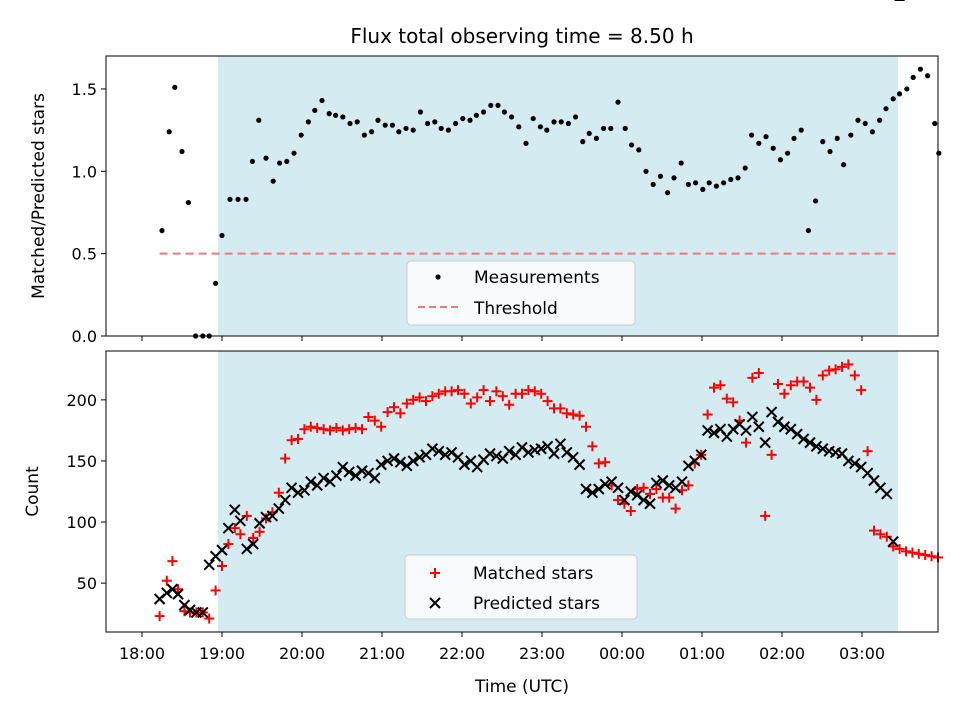  Describe the element at coordinates (81, 400) in the screenshot. I see `bottom-y-tick-label: 200` at that location.